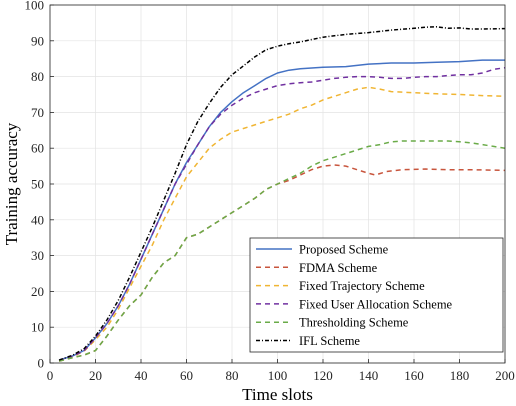  What do you see at coordinates (37, 327) in the screenshot?
I see `y-tick-label: 10` at bounding box center [37, 327].